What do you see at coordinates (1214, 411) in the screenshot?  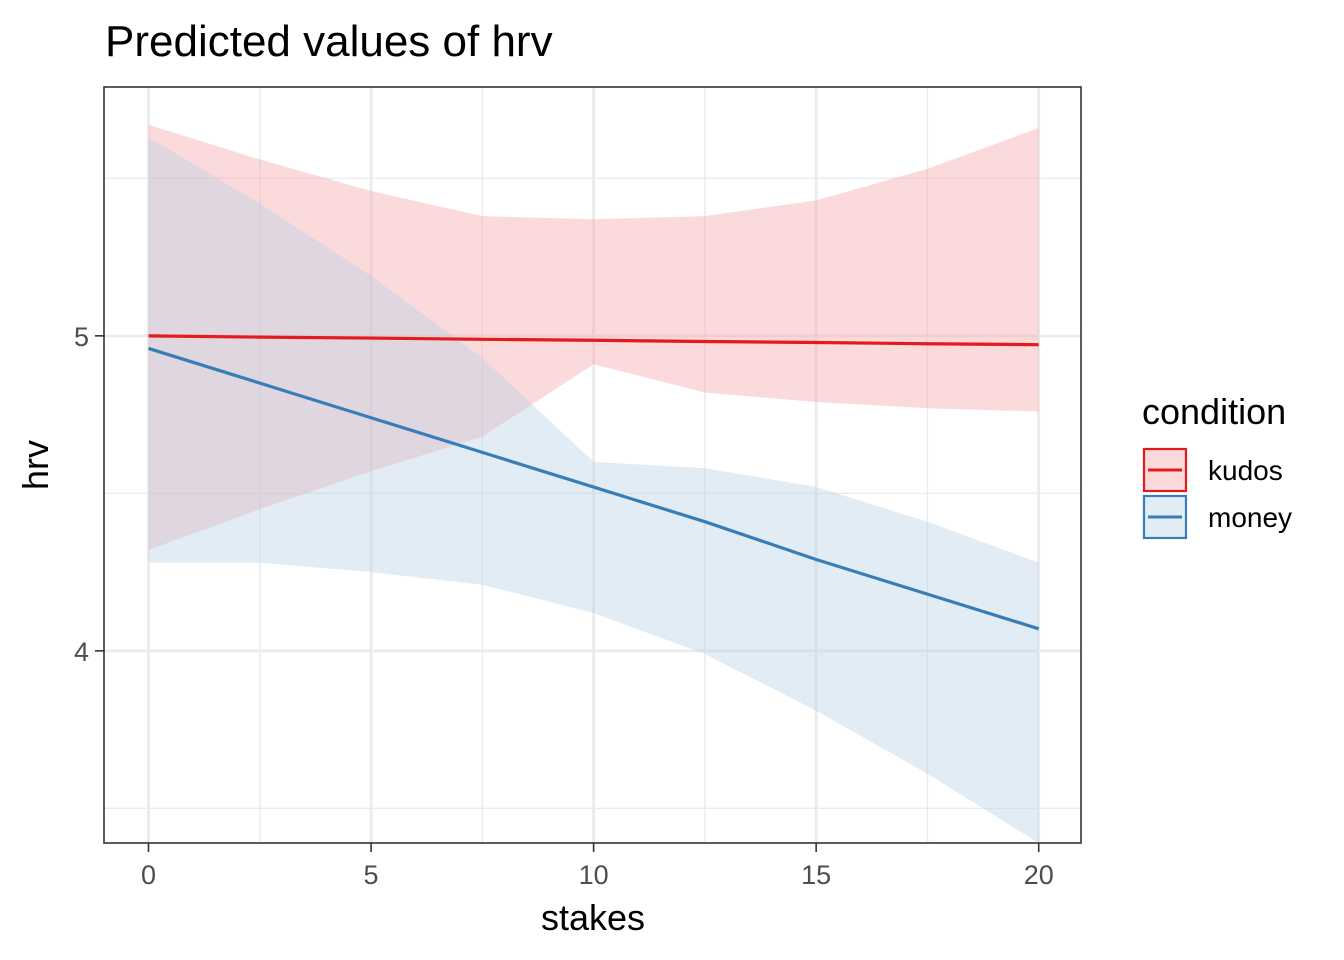 I see `legend-title: condition` at bounding box center [1214, 411].